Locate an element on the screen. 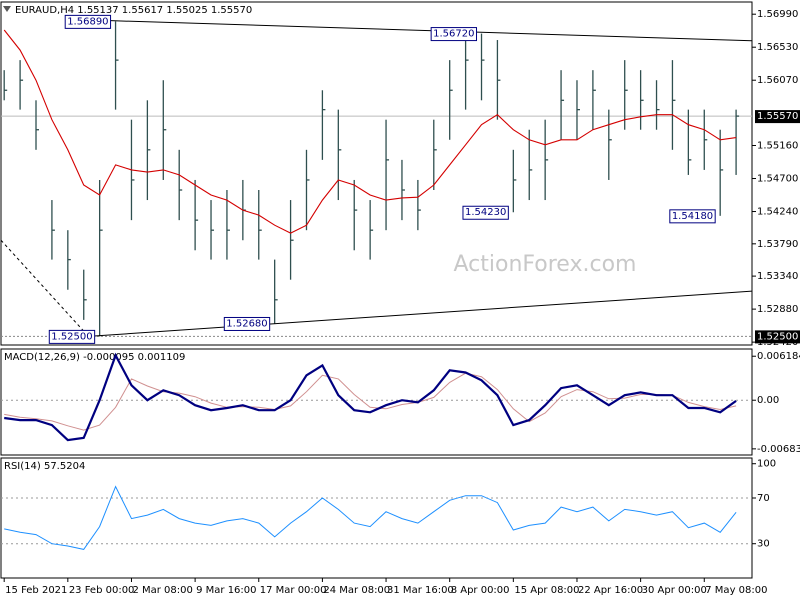 This screenshot has width=800, height=600. x-tick-label: 15 Feb 2021 is located at coordinates (36, 590).